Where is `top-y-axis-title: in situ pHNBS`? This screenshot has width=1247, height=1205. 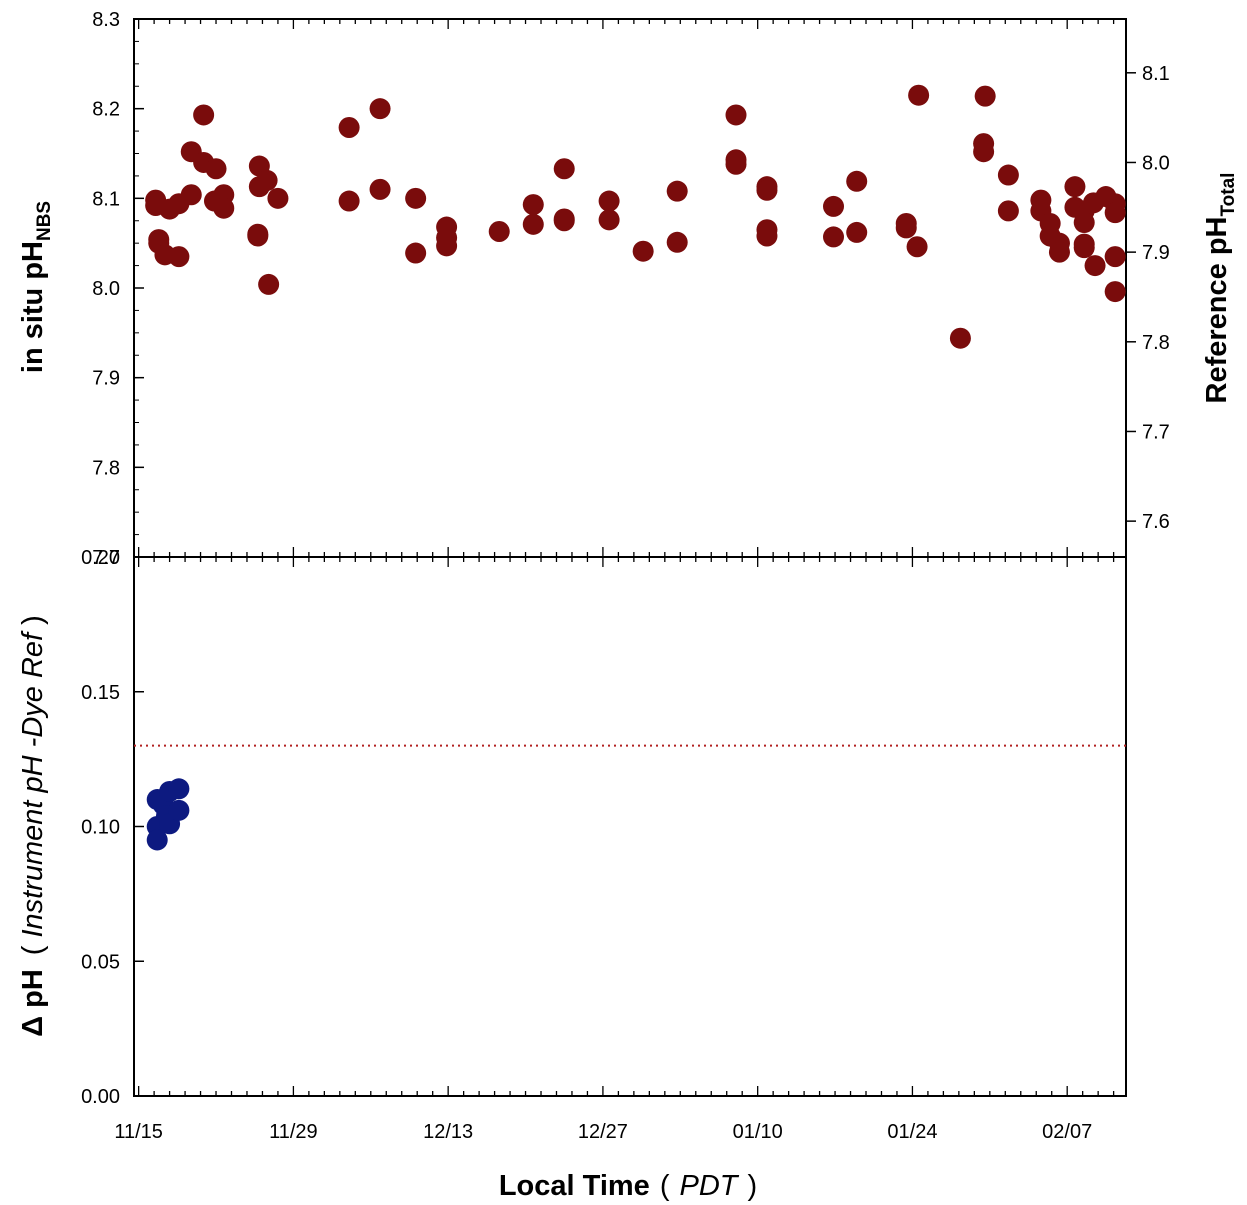 top-y-axis-title: in situ pHNBS is located at coordinates (36, 287).